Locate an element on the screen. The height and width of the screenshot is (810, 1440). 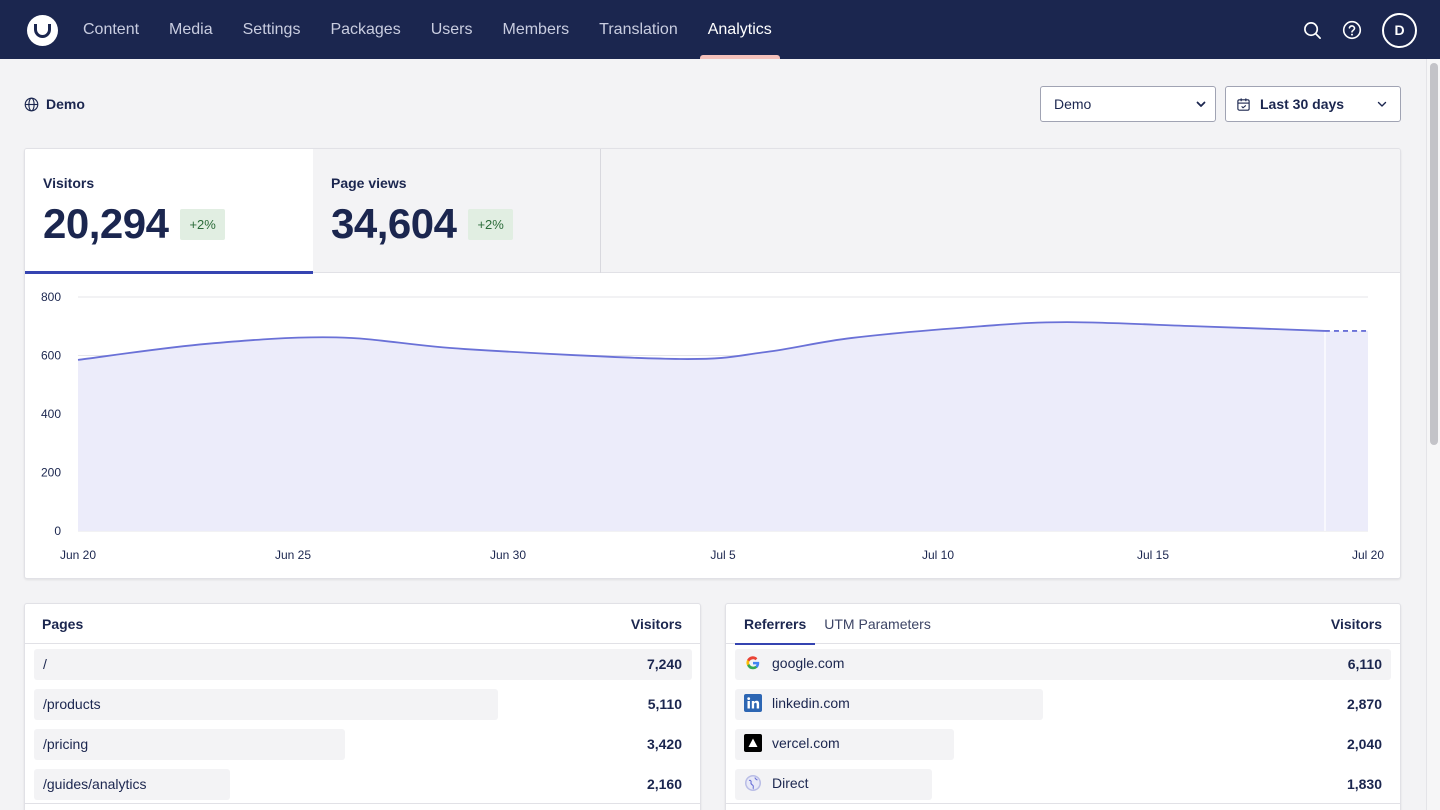
row-label-text: /products is located at coordinates (72, 704).